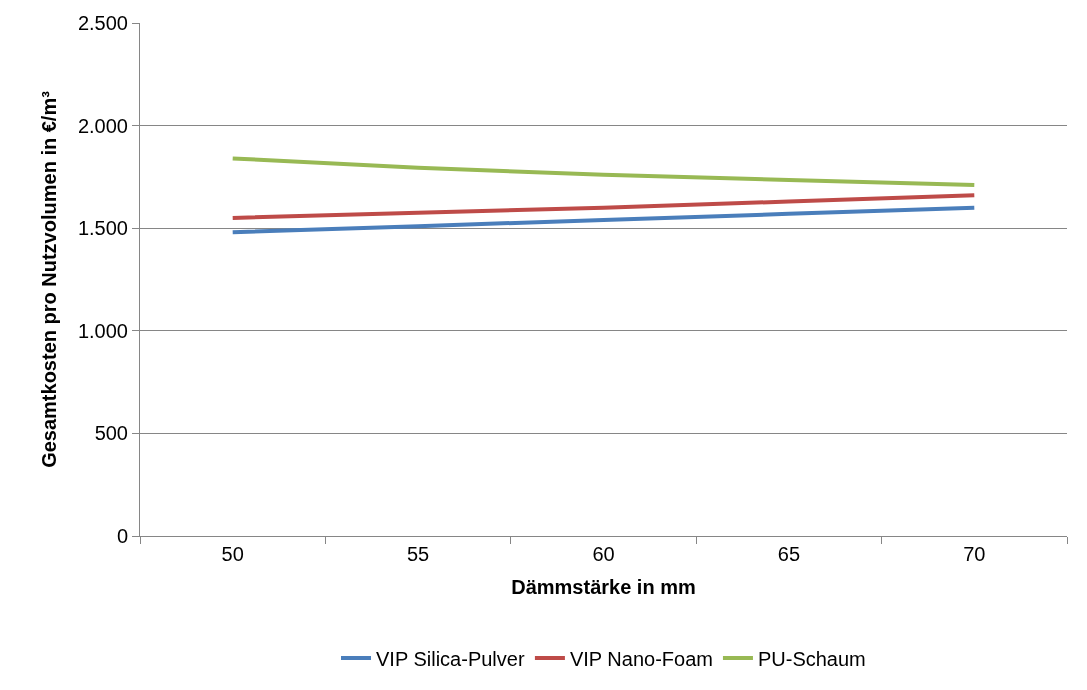 Image resolution: width=1087 pixels, height=690 pixels. What do you see at coordinates (811, 658) in the screenshot?
I see `legend-label: PU-Schaum` at bounding box center [811, 658].